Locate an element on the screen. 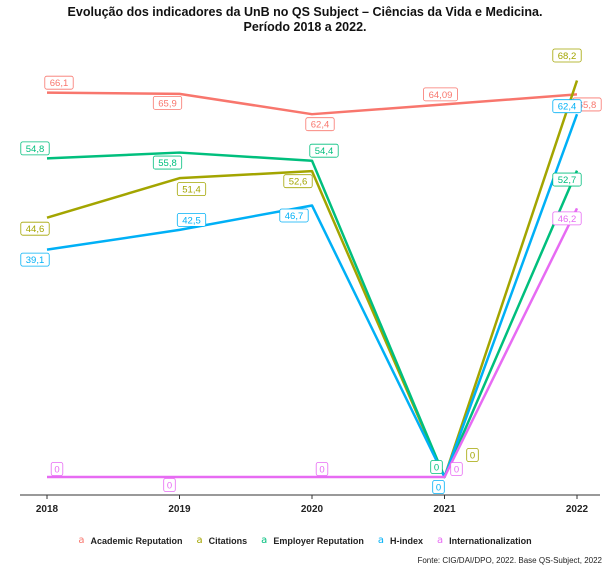 Image resolution: width=610 pixels, height=571 pixels. data-label-text: 46,7 is located at coordinates (294, 216).